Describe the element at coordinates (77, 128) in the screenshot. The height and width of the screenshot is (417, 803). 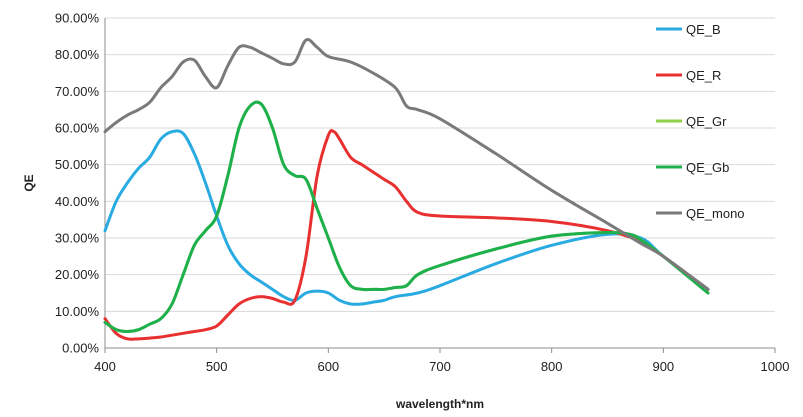
I see `y-tick-label: 60.00%` at that location.